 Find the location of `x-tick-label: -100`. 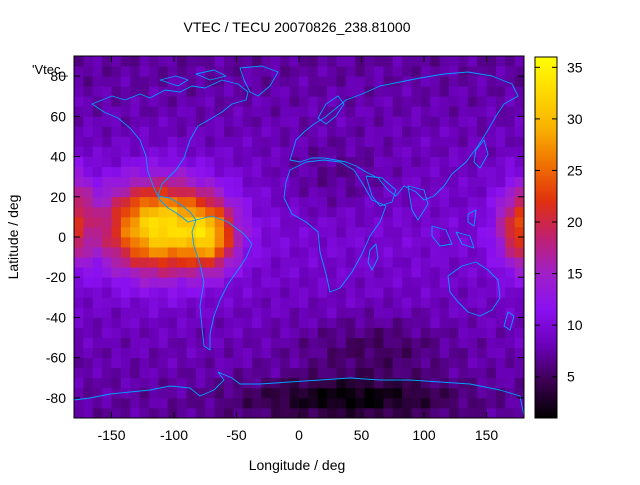

x-tick-label: -100 is located at coordinates (174, 435).